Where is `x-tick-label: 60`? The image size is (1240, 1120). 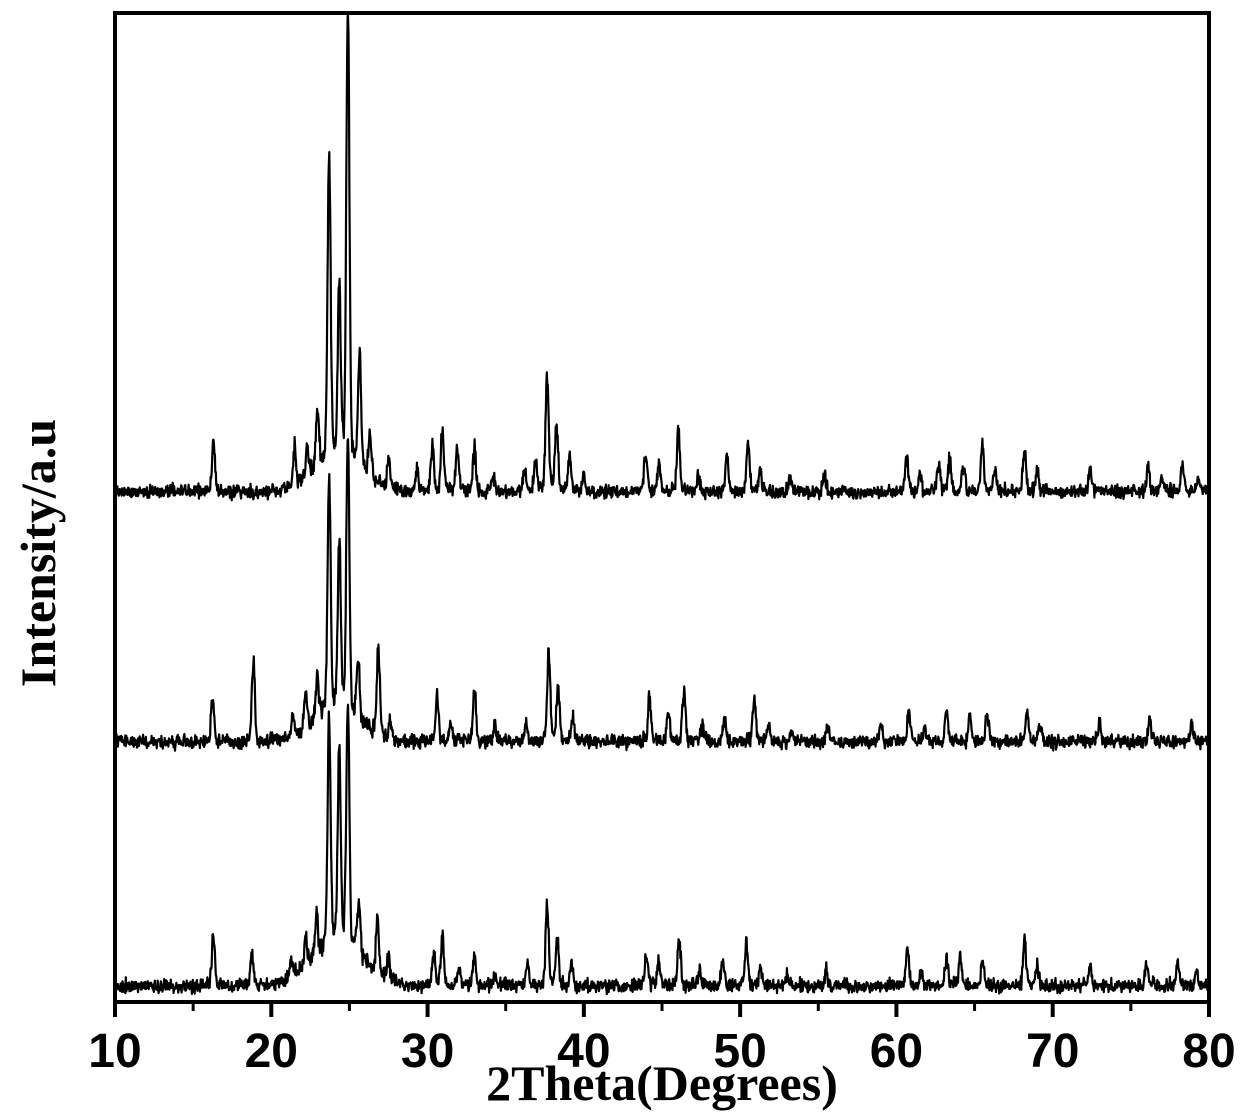 x-tick-label: 60 is located at coordinates (896, 1051).